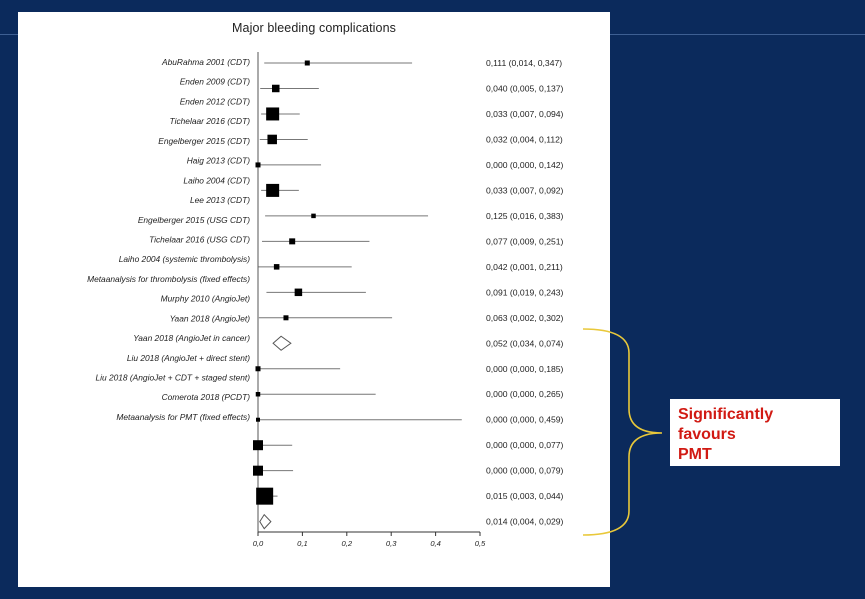  Describe the element at coordinates (525, 471) in the screenshot. I see `estimate-value-text: 0,000 (0,000, 0,079)` at that location.